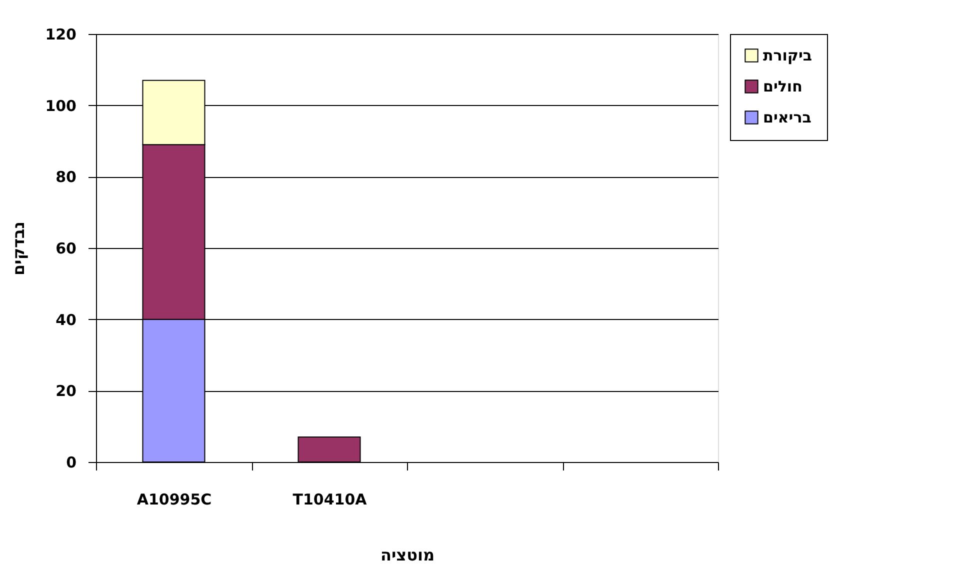  What do you see at coordinates (66, 177) in the screenshot?
I see `y-tick-label: 80` at bounding box center [66, 177].